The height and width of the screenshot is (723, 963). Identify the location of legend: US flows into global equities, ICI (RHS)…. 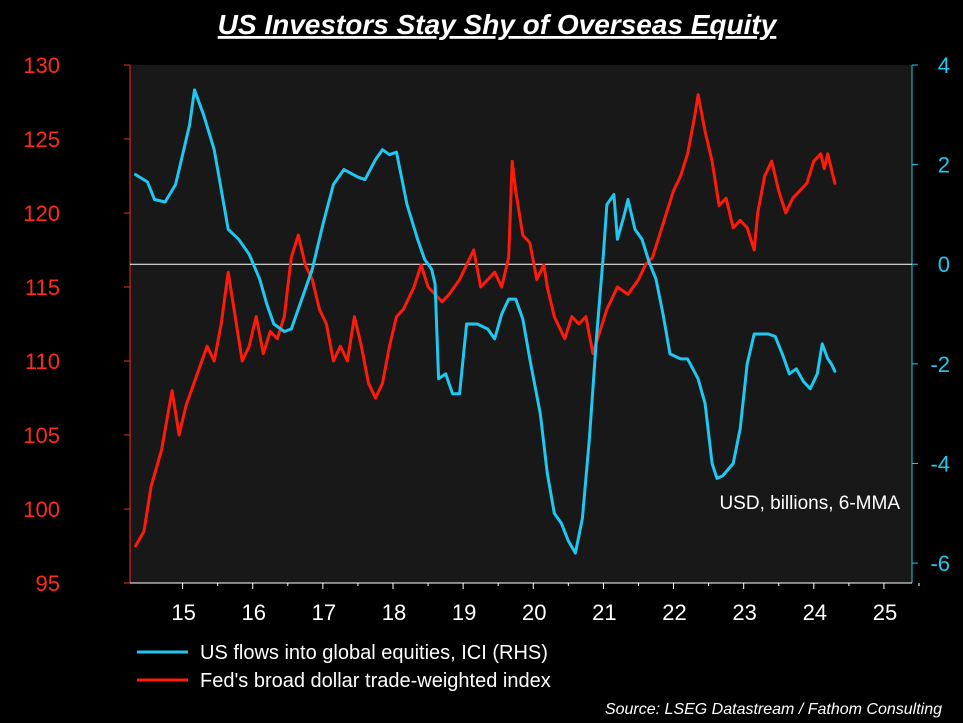
(344, 667).